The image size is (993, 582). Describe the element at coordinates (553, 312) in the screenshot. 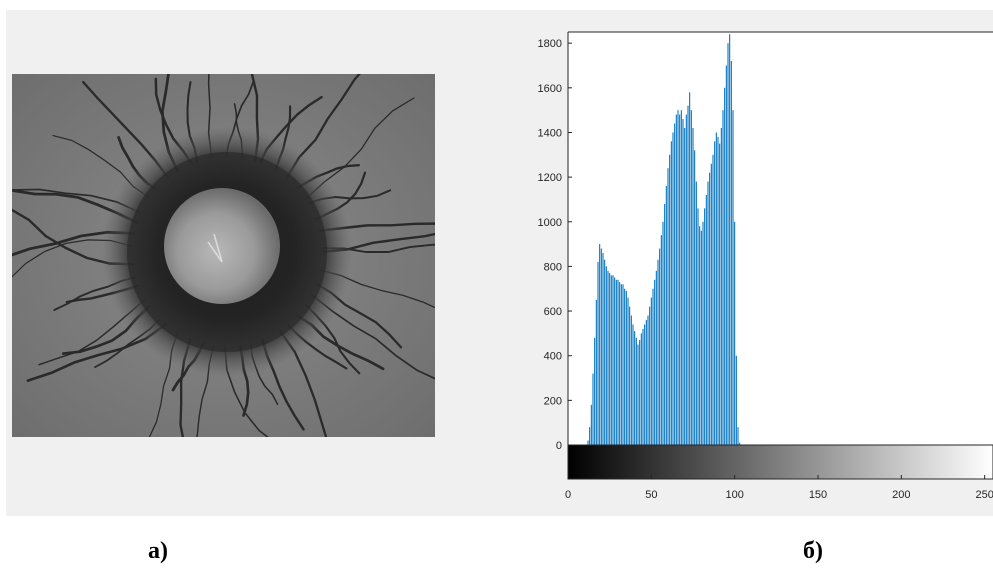

I see `y-tick-label: 600` at that location.